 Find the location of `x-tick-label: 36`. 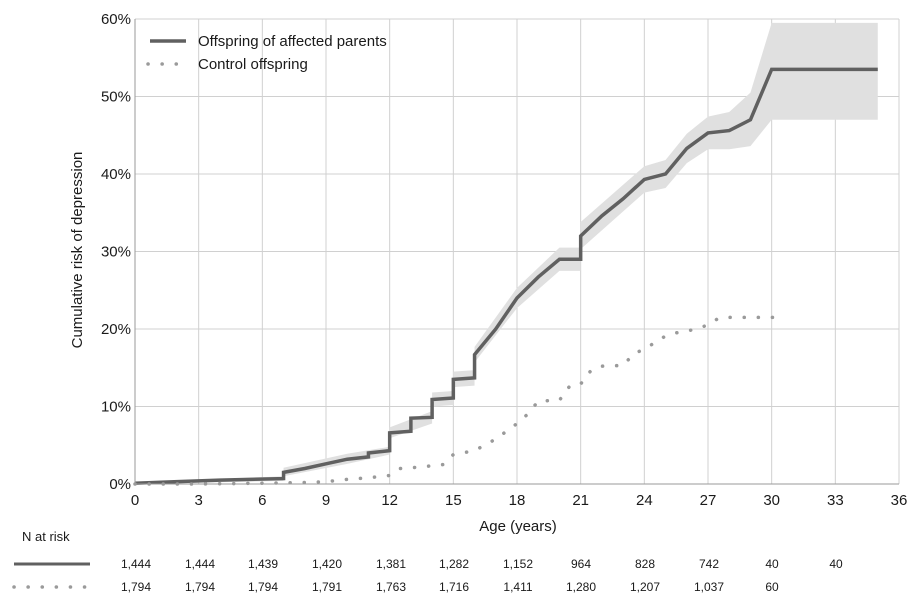

x-tick-label: 36 is located at coordinates (899, 500).